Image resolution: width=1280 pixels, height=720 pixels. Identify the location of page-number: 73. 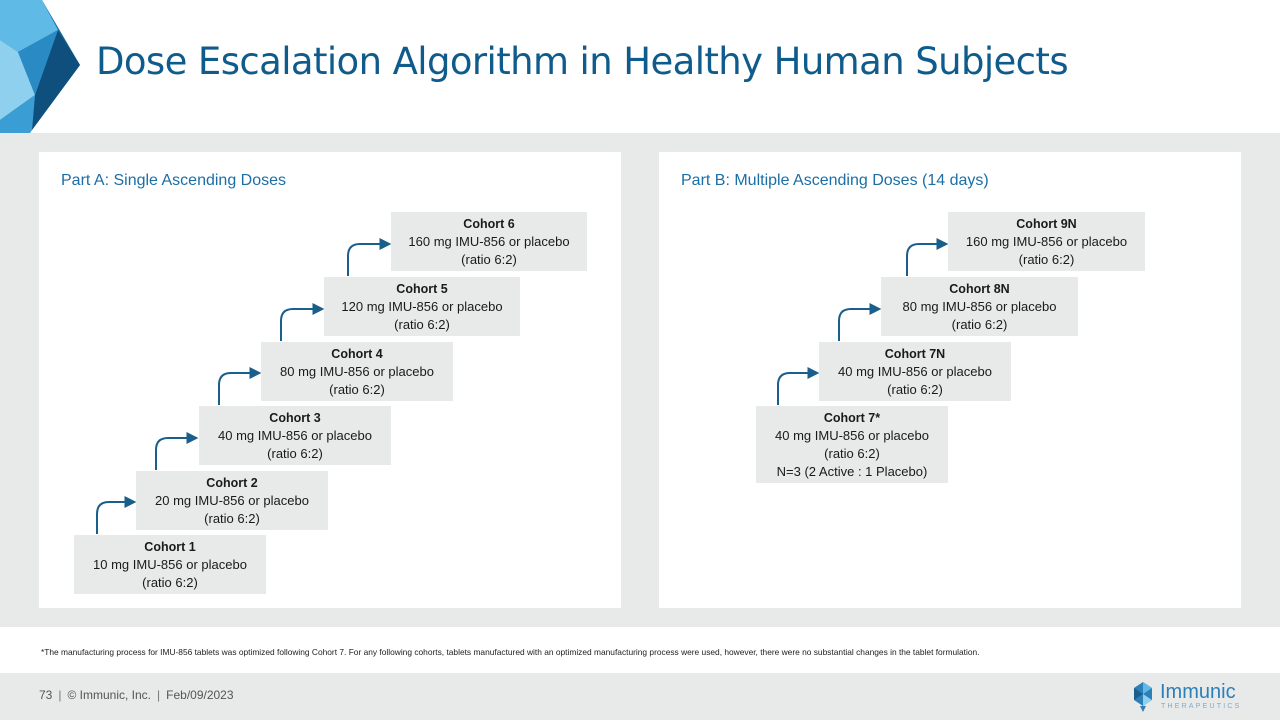
(46, 695).